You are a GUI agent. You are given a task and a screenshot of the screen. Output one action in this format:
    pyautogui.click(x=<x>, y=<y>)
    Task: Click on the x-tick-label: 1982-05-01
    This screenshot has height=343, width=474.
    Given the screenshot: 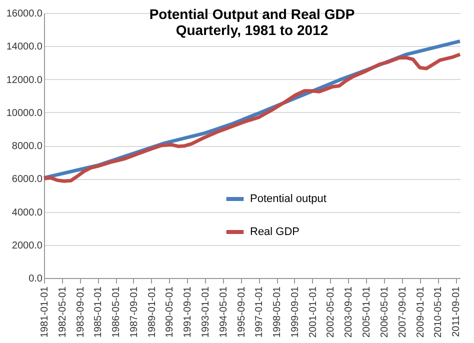 What is the action you would take?
    pyautogui.click(x=62, y=312)
    